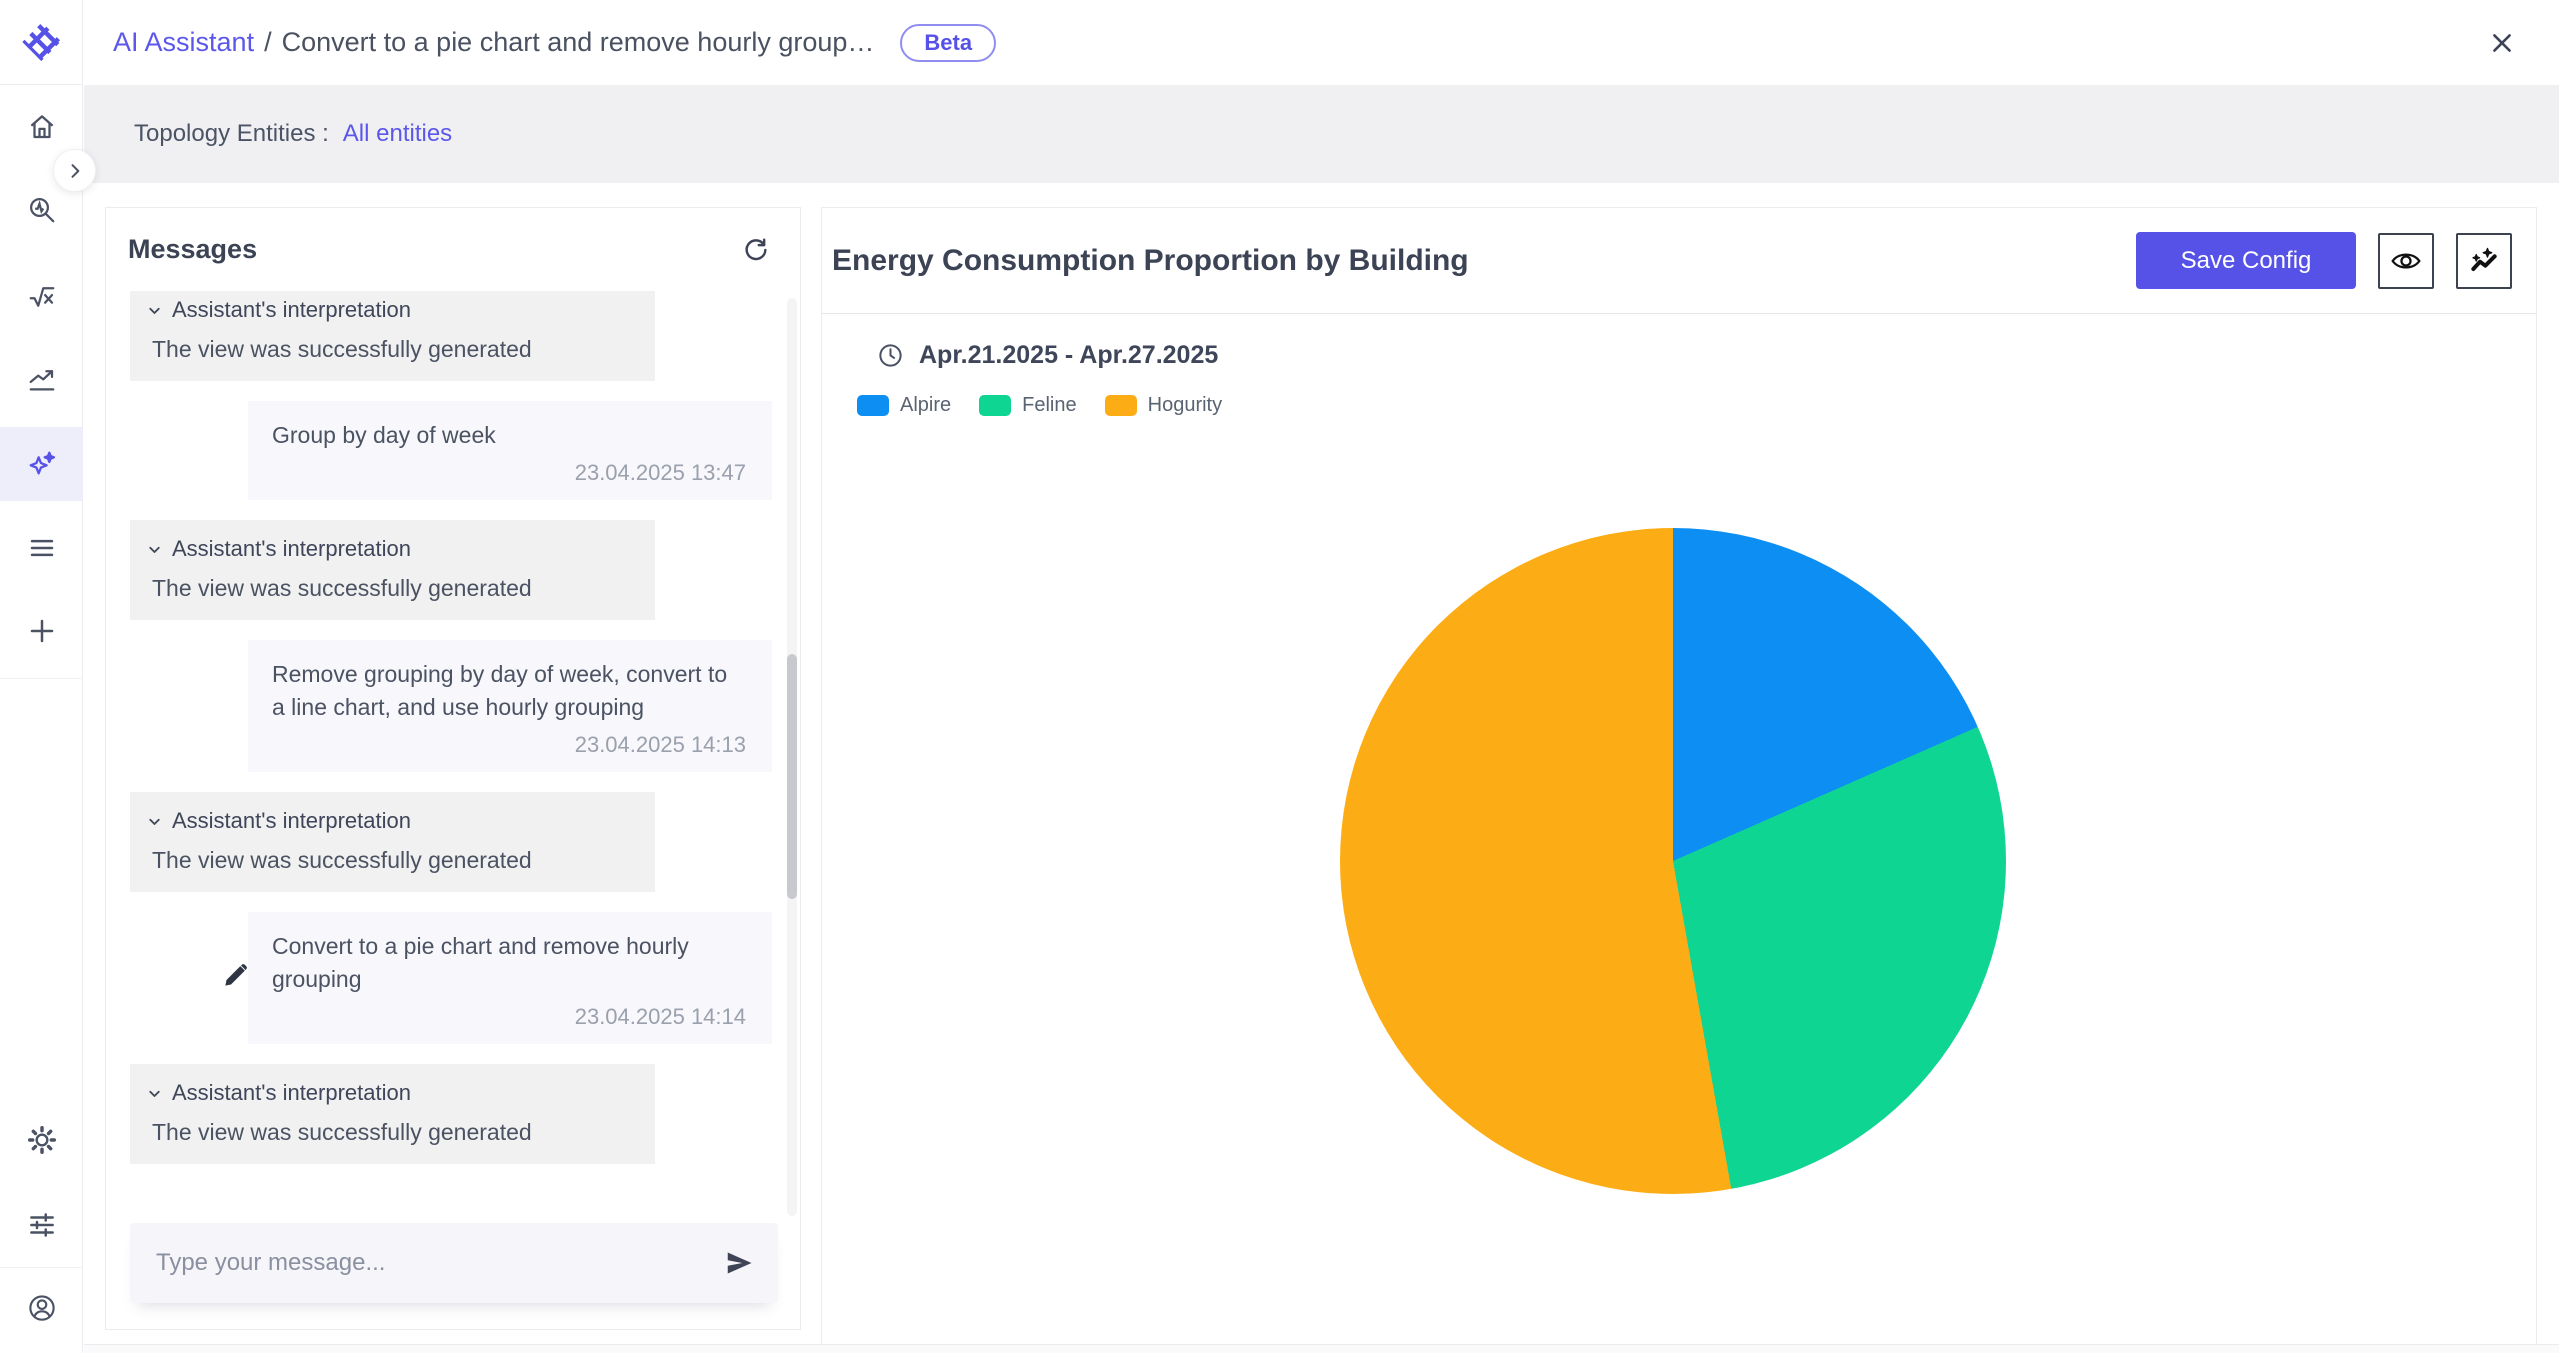 This screenshot has width=2559, height=1353. Describe the element at coordinates (41, 42) in the screenshot. I see `brand-weave-icon` at that location.